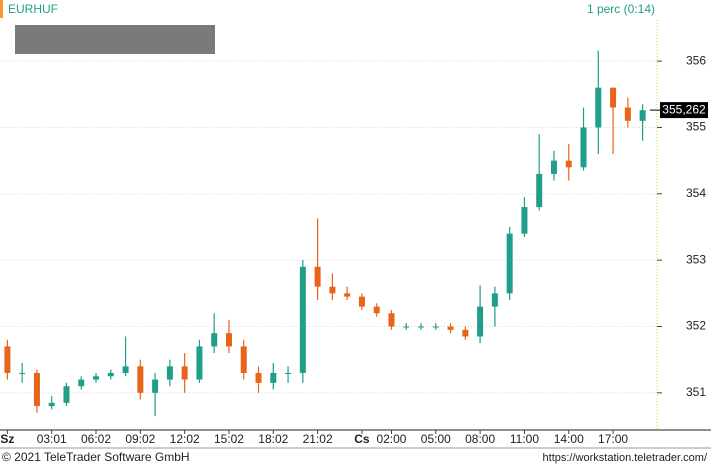 The width and height of the screenshot is (711, 473). Describe the element at coordinates (140, 439) in the screenshot. I see `x-tick-label: 09:02` at that location.